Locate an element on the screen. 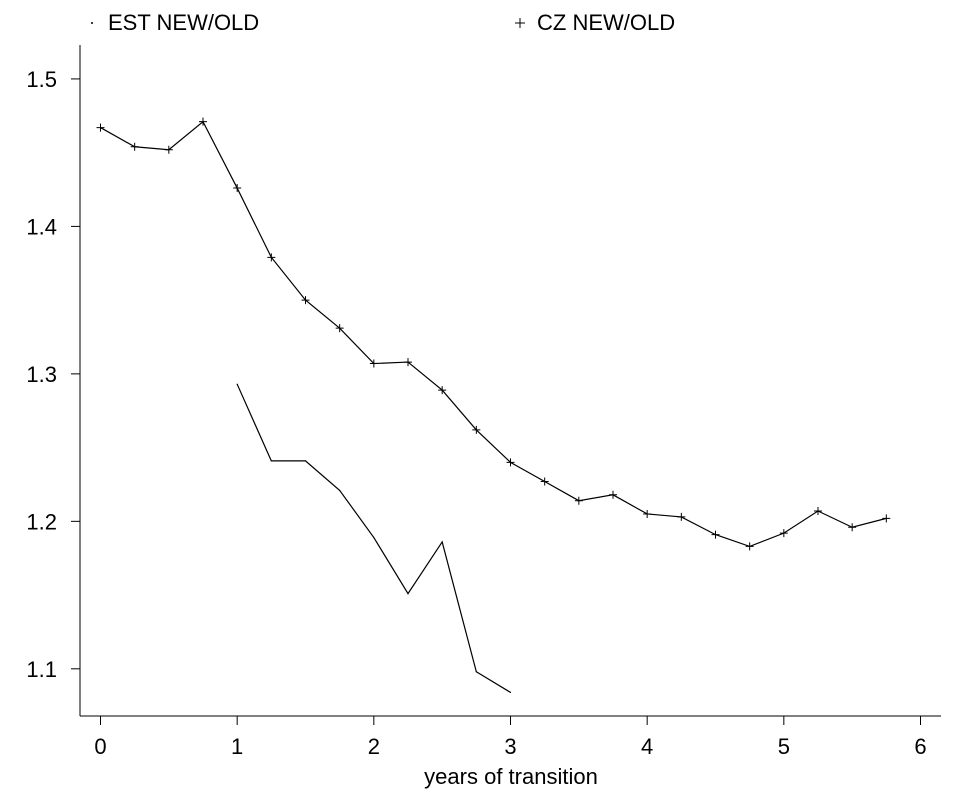 This screenshot has width=953, height=794. x-tick-label: 4 is located at coordinates (647, 746).